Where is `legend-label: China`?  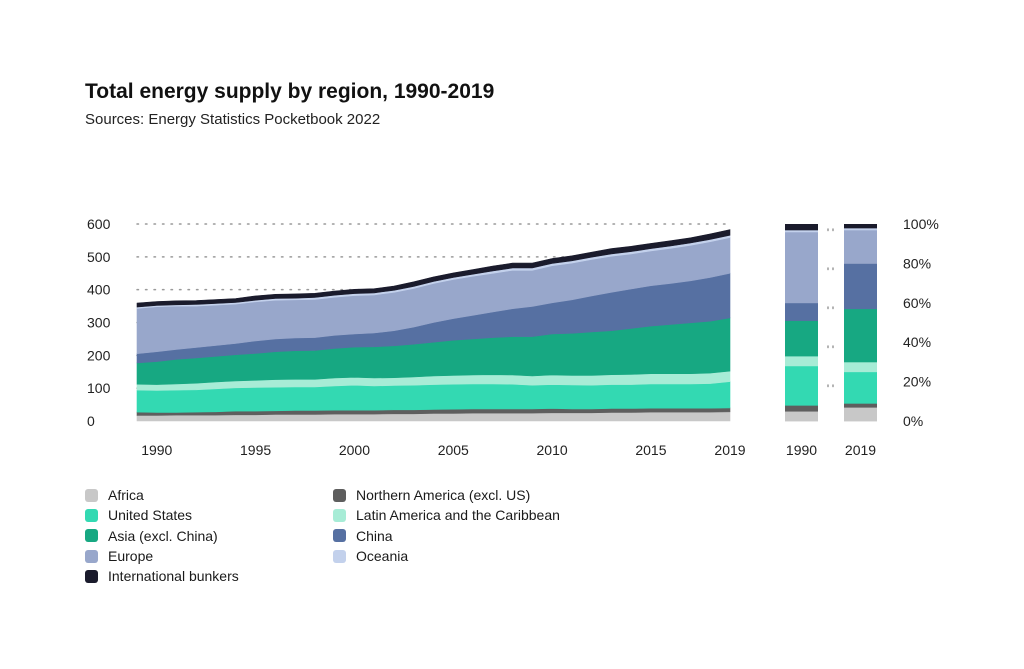 legend-label: China is located at coordinates (374, 535).